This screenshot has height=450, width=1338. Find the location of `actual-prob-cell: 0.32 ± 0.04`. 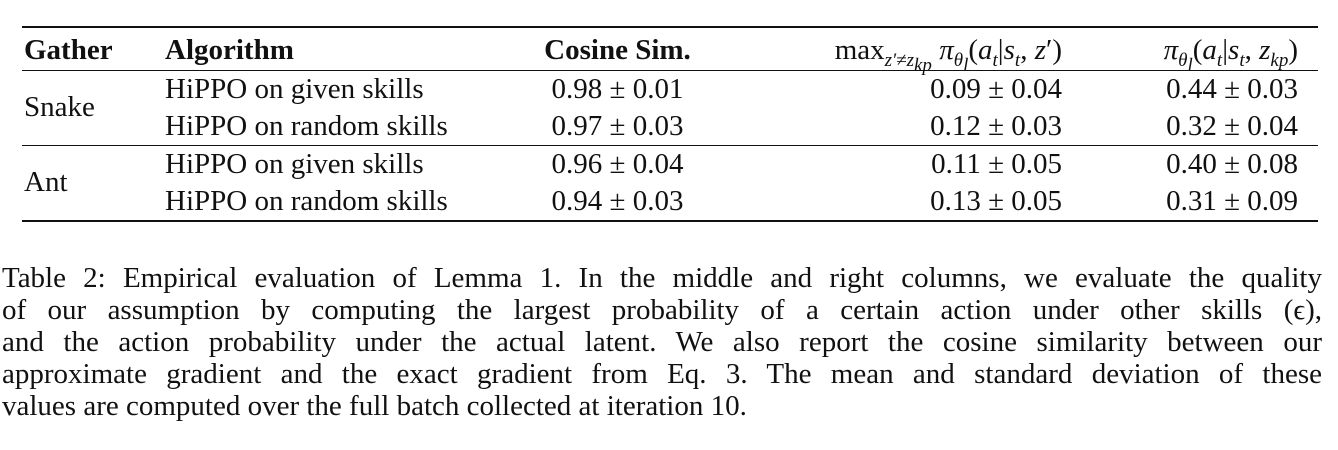

actual-prob-cell: 0.32 ± 0.04 is located at coordinates (1232, 126).